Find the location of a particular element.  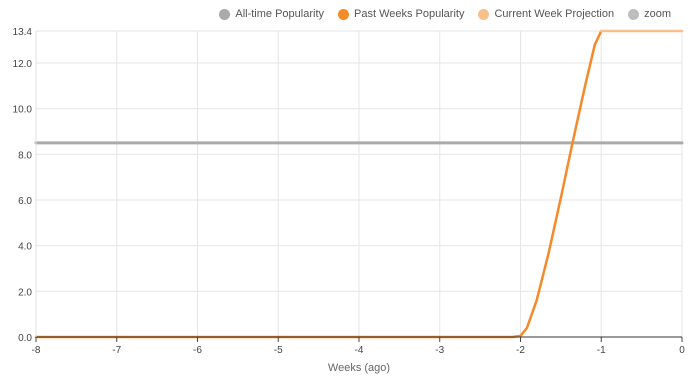

legend-item-current-week-projection: Current Week Projection is located at coordinates (546, 14).